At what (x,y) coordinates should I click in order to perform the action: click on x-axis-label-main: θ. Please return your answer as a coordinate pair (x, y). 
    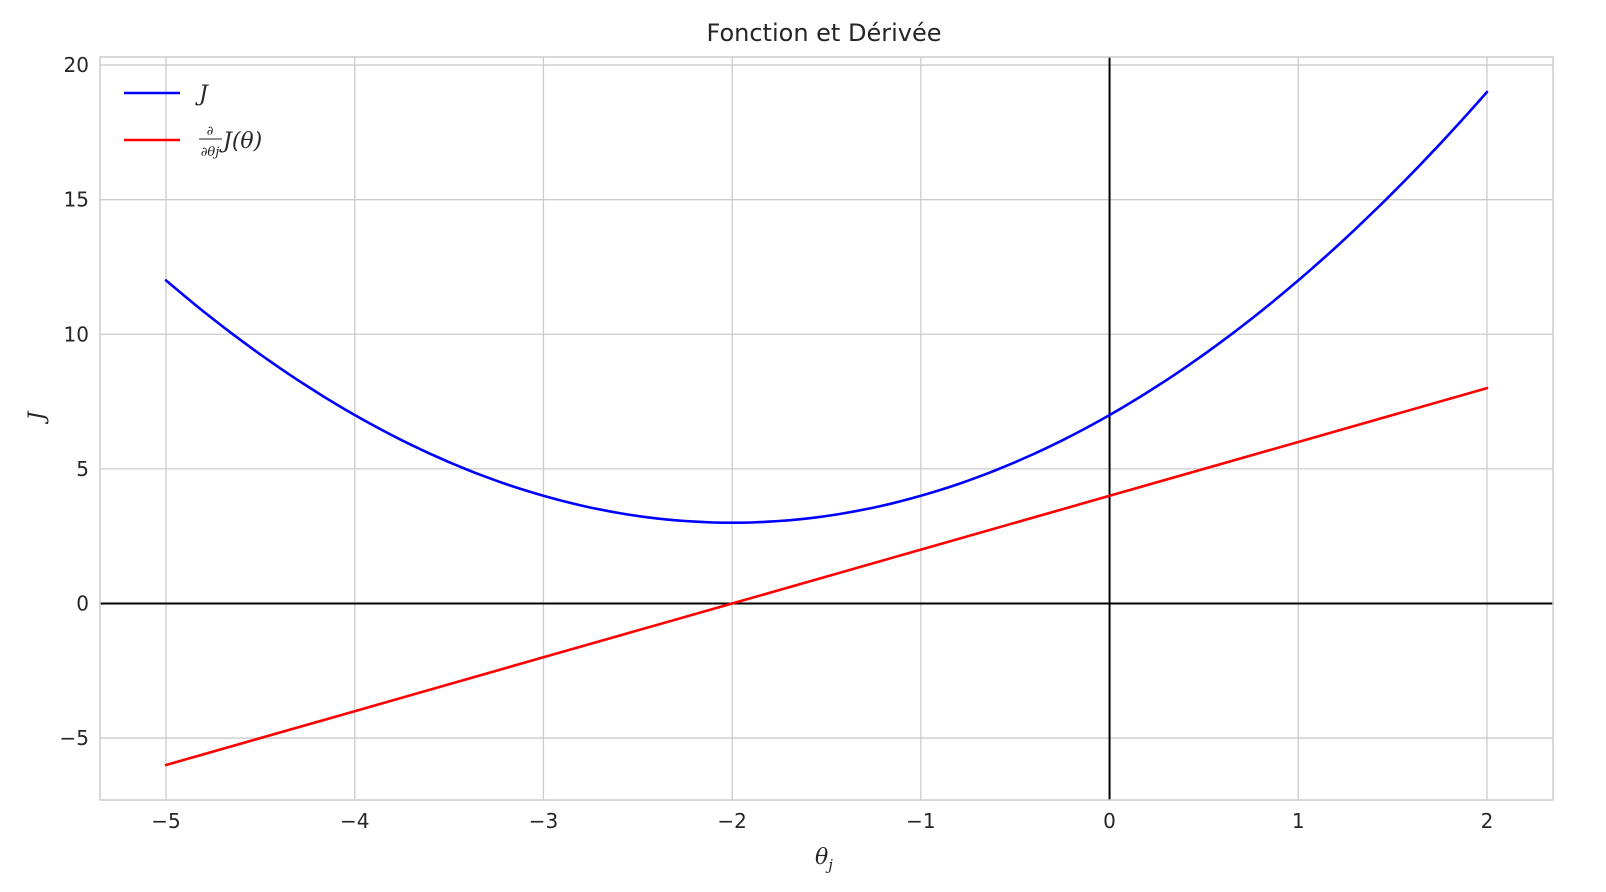
    Looking at the image, I should click on (821, 857).